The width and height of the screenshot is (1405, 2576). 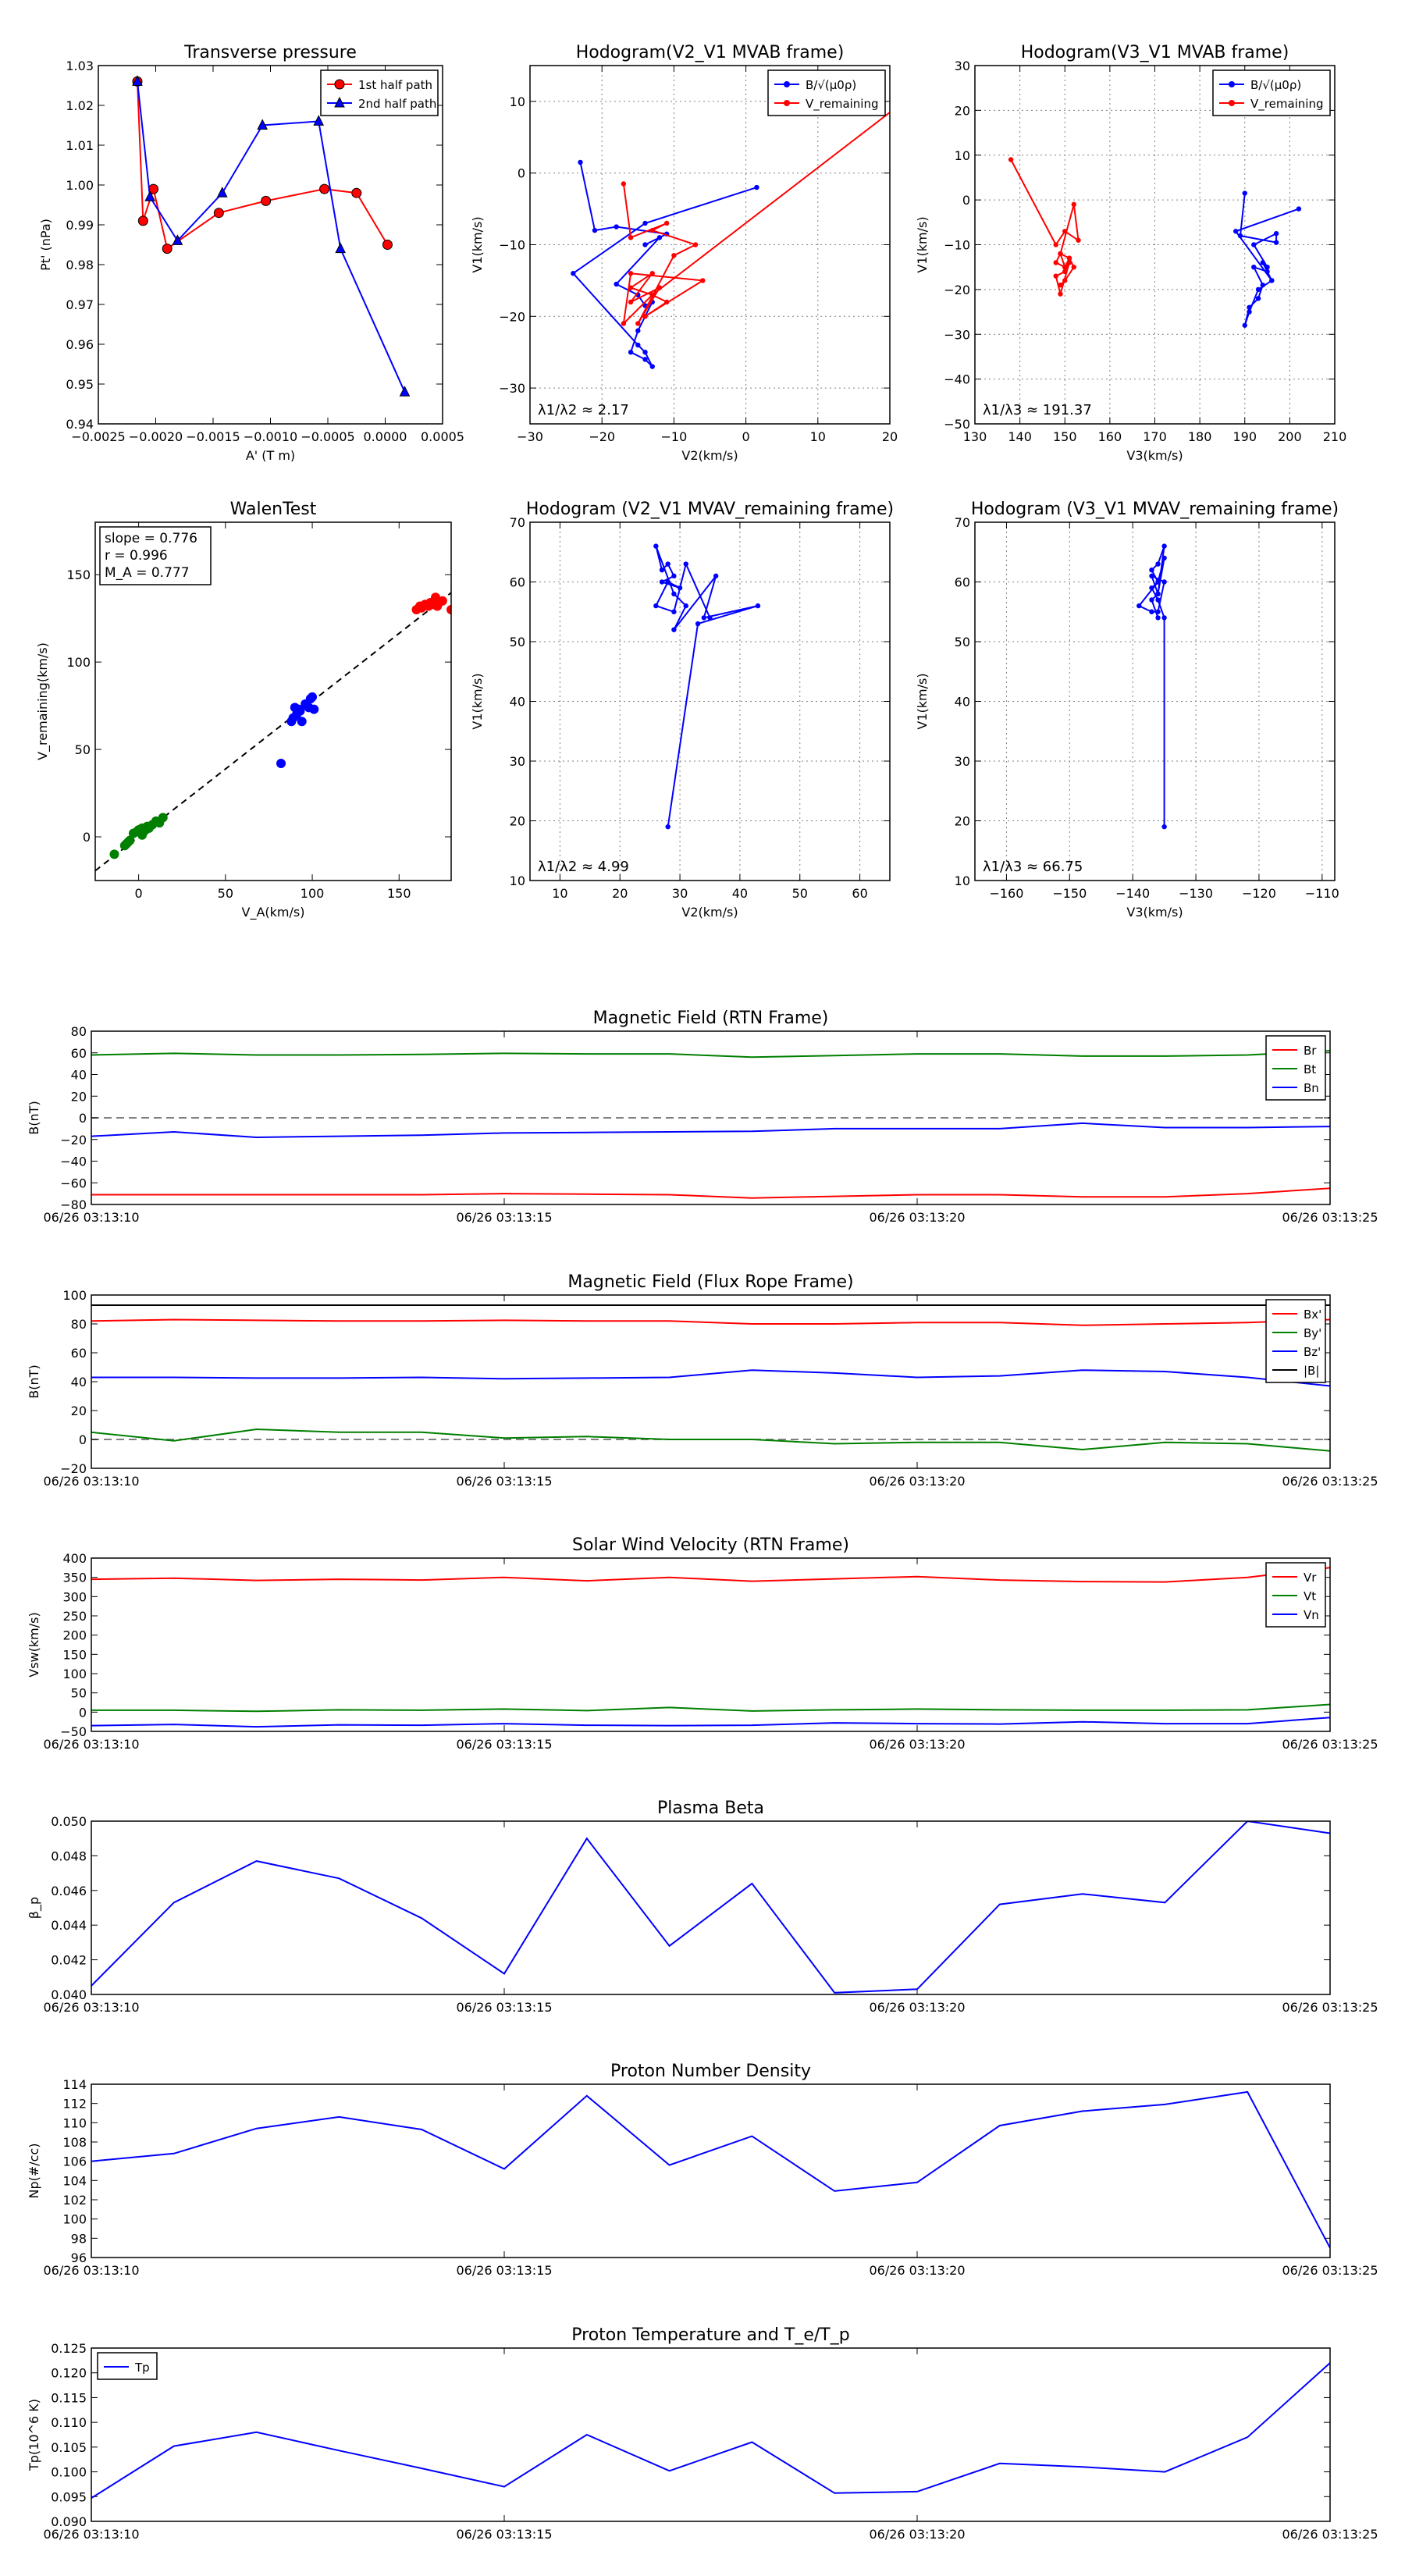 What do you see at coordinates (517, 821) in the screenshot?
I see `y-tick-label: 20` at bounding box center [517, 821].